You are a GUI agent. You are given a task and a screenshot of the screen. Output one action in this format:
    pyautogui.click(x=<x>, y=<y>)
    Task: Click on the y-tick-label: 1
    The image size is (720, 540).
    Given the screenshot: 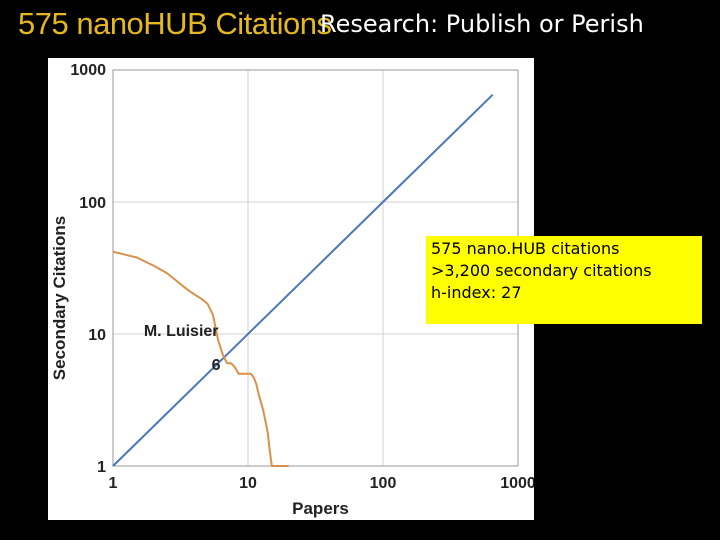 What is the action you would take?
    pyautogui.click(x=101, y=467)
    